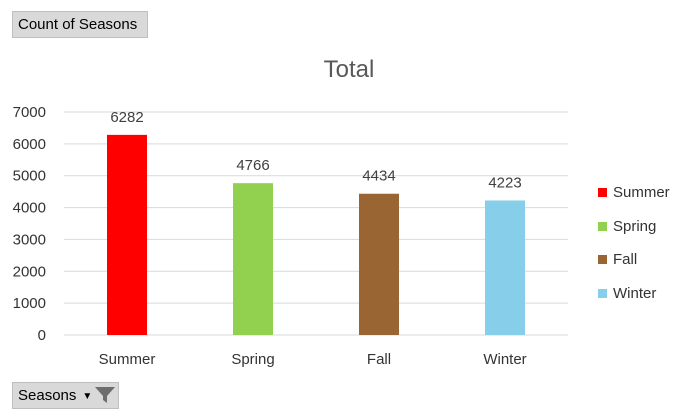 This screenshot has width=689, height=417. Describe the element at coordinates (42, 335) in the screenshot. I see `y-tick-label: 0` at that location.